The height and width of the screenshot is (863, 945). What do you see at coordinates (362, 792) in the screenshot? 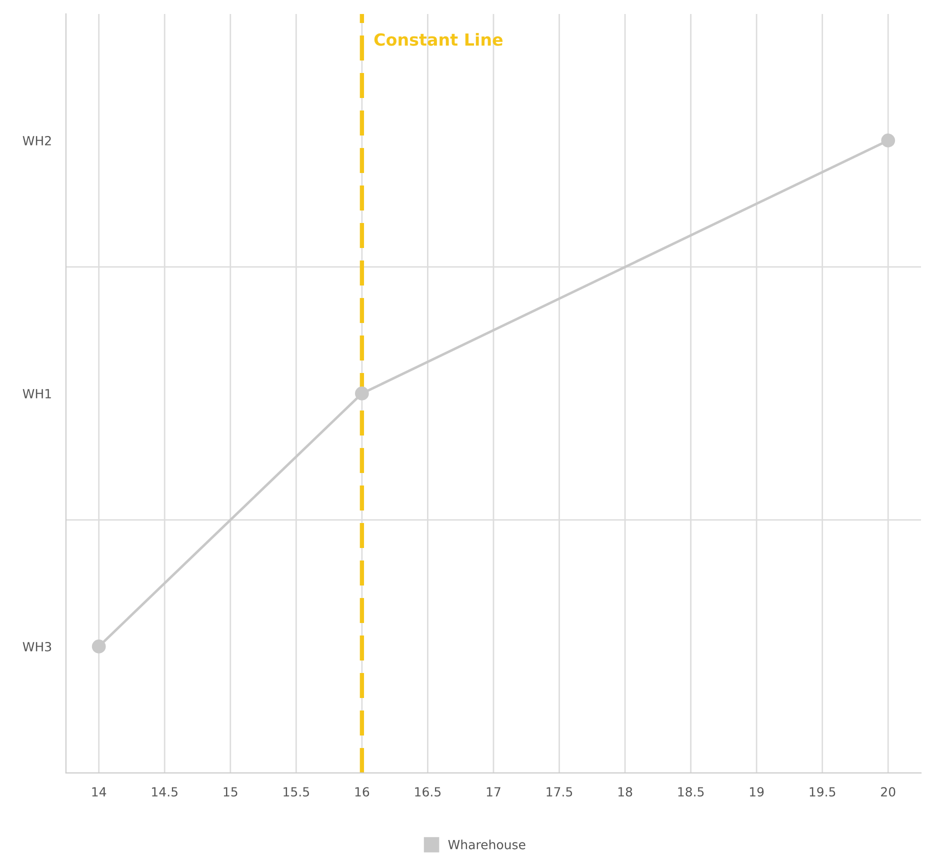
I see `x-tick-label: 16` at bounding box center [362, 792].